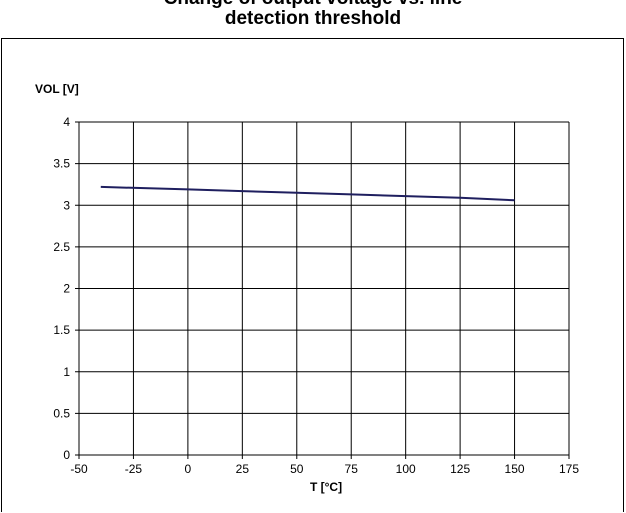 The width and height of the screenshot is (626, 513). I want to click on series-lines, so click(307, 193).